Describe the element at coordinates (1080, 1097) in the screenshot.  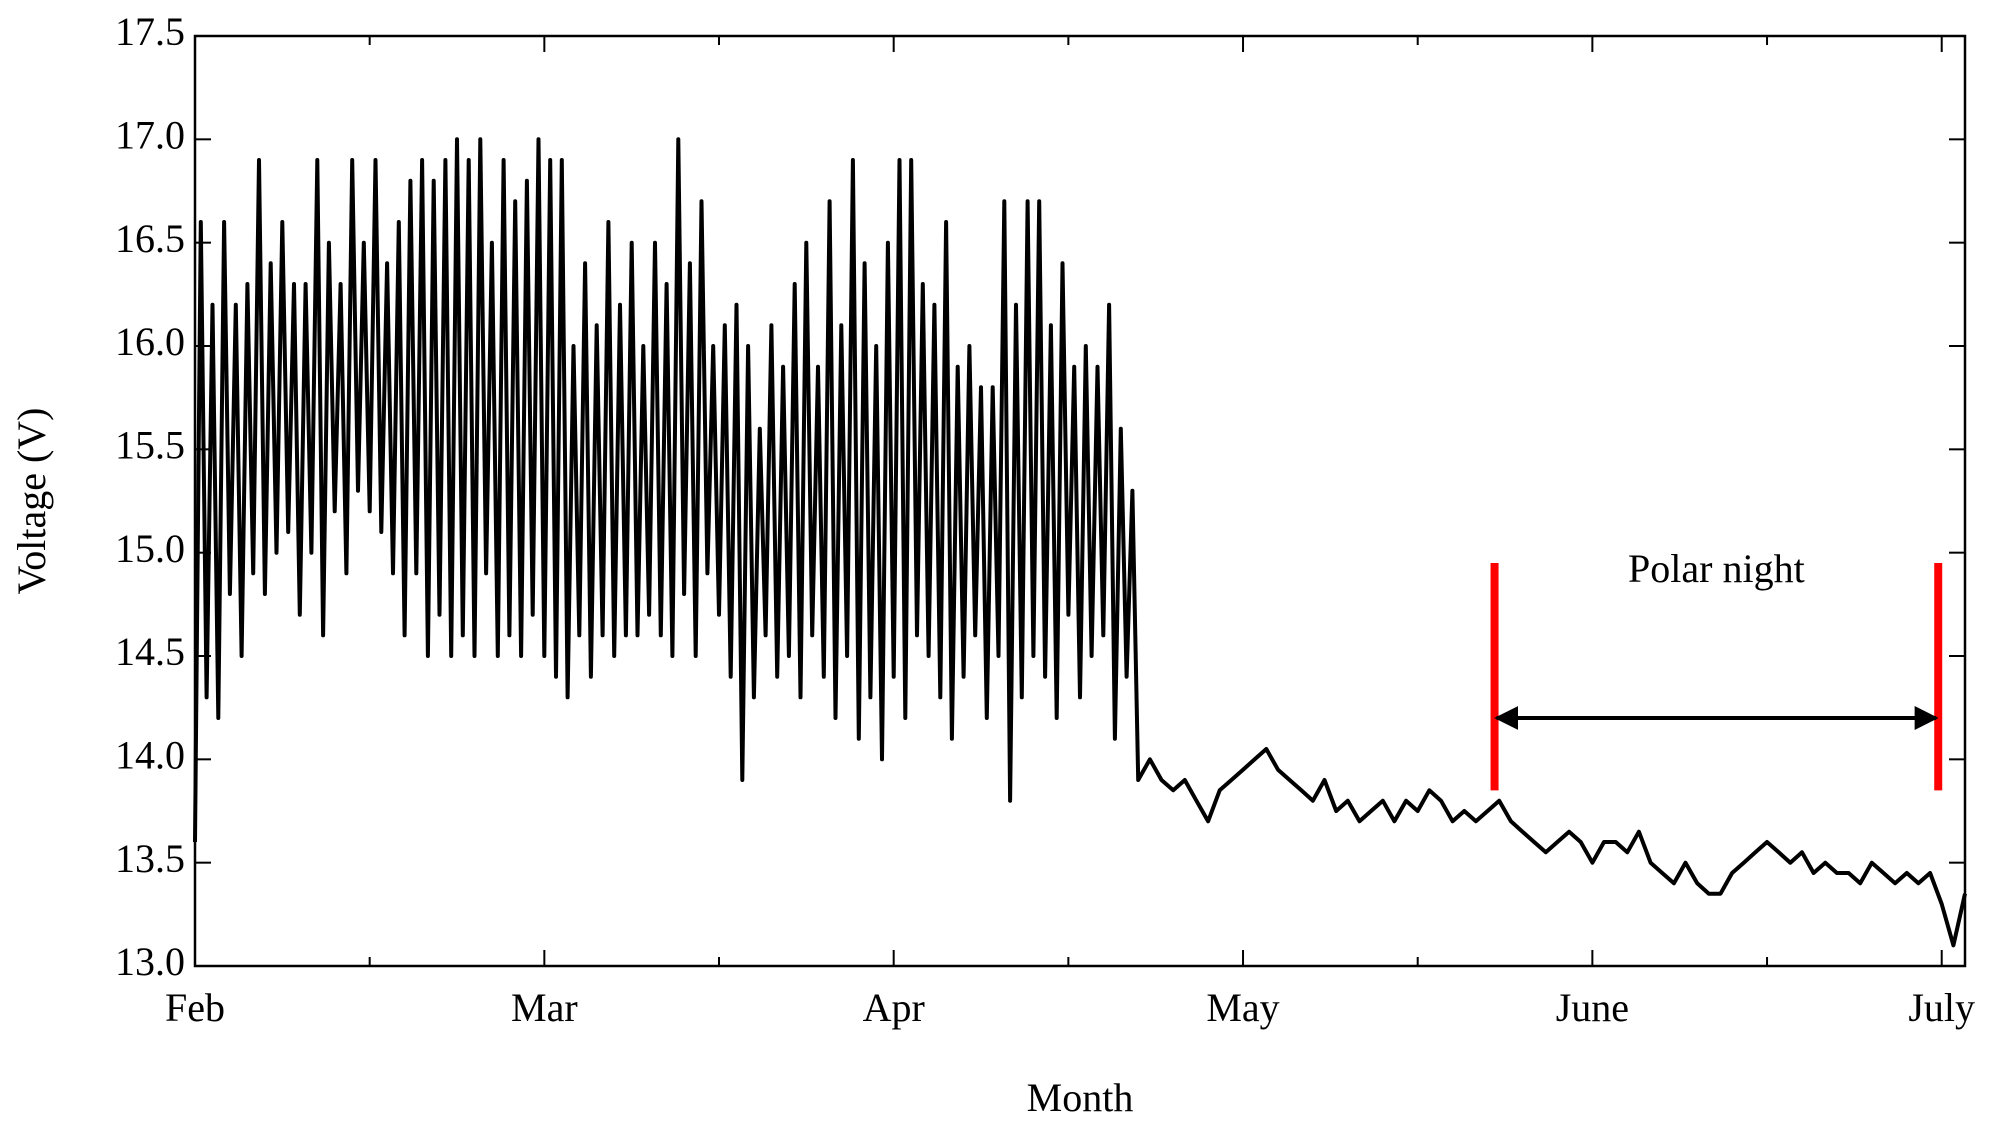
I see `x-axis-title: Month` at that location.